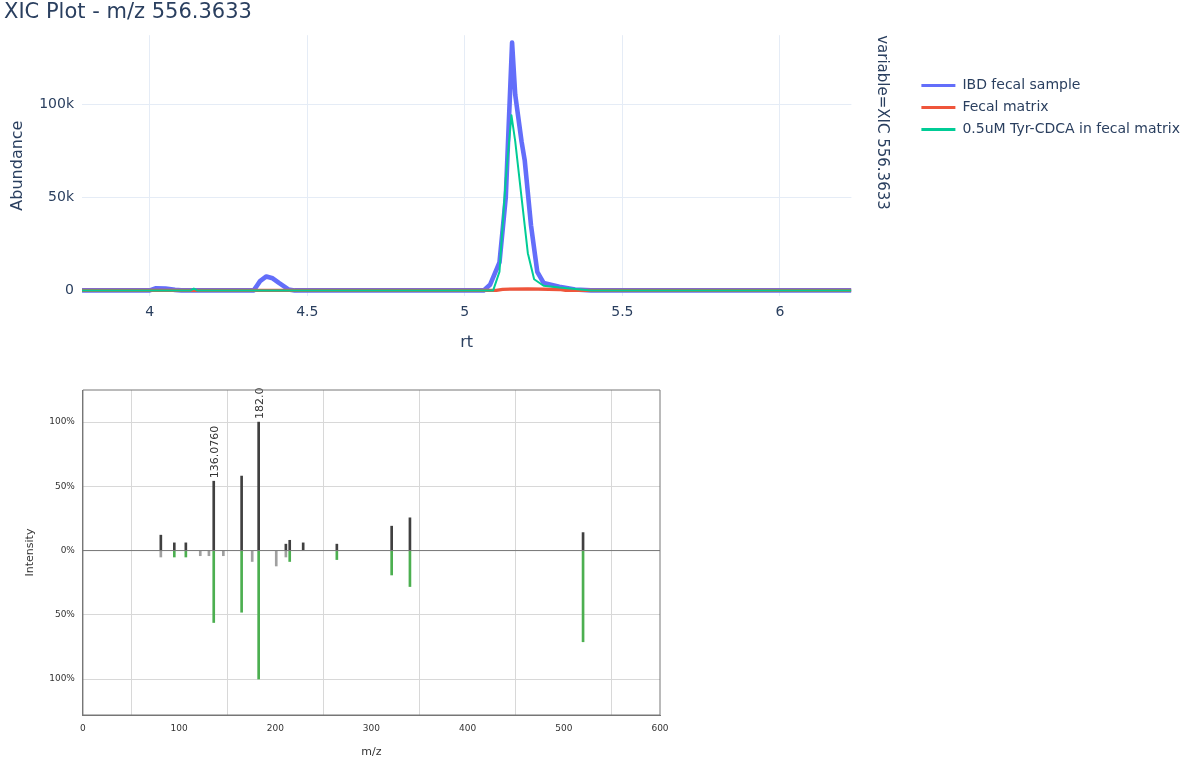  What do you see at coordinates (1005, 106) in the screenshot?
I see `legend-label: Fecal matrix` at bounding box center [1005, 106].